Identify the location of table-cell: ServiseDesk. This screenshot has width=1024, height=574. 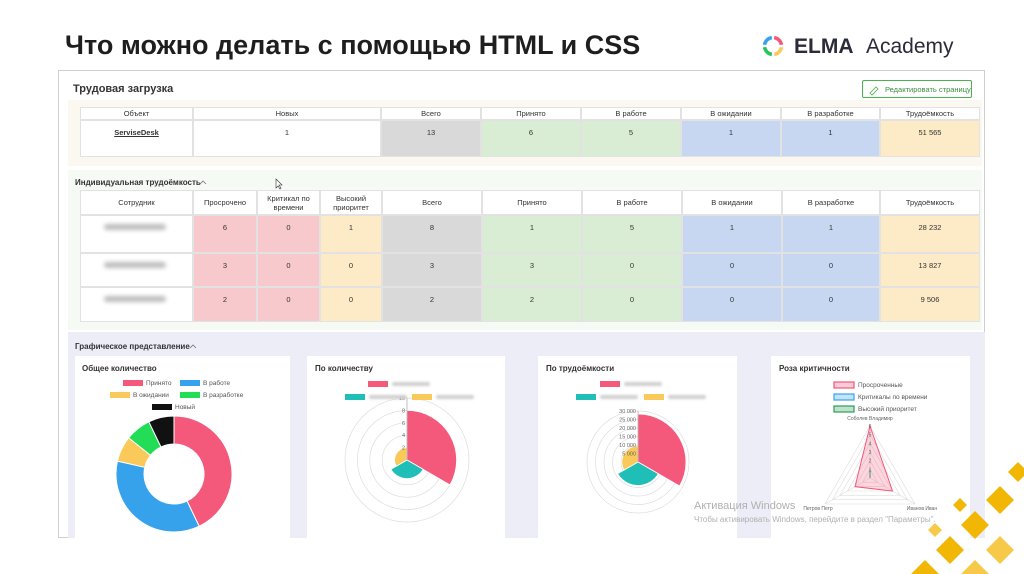
(136, 138).